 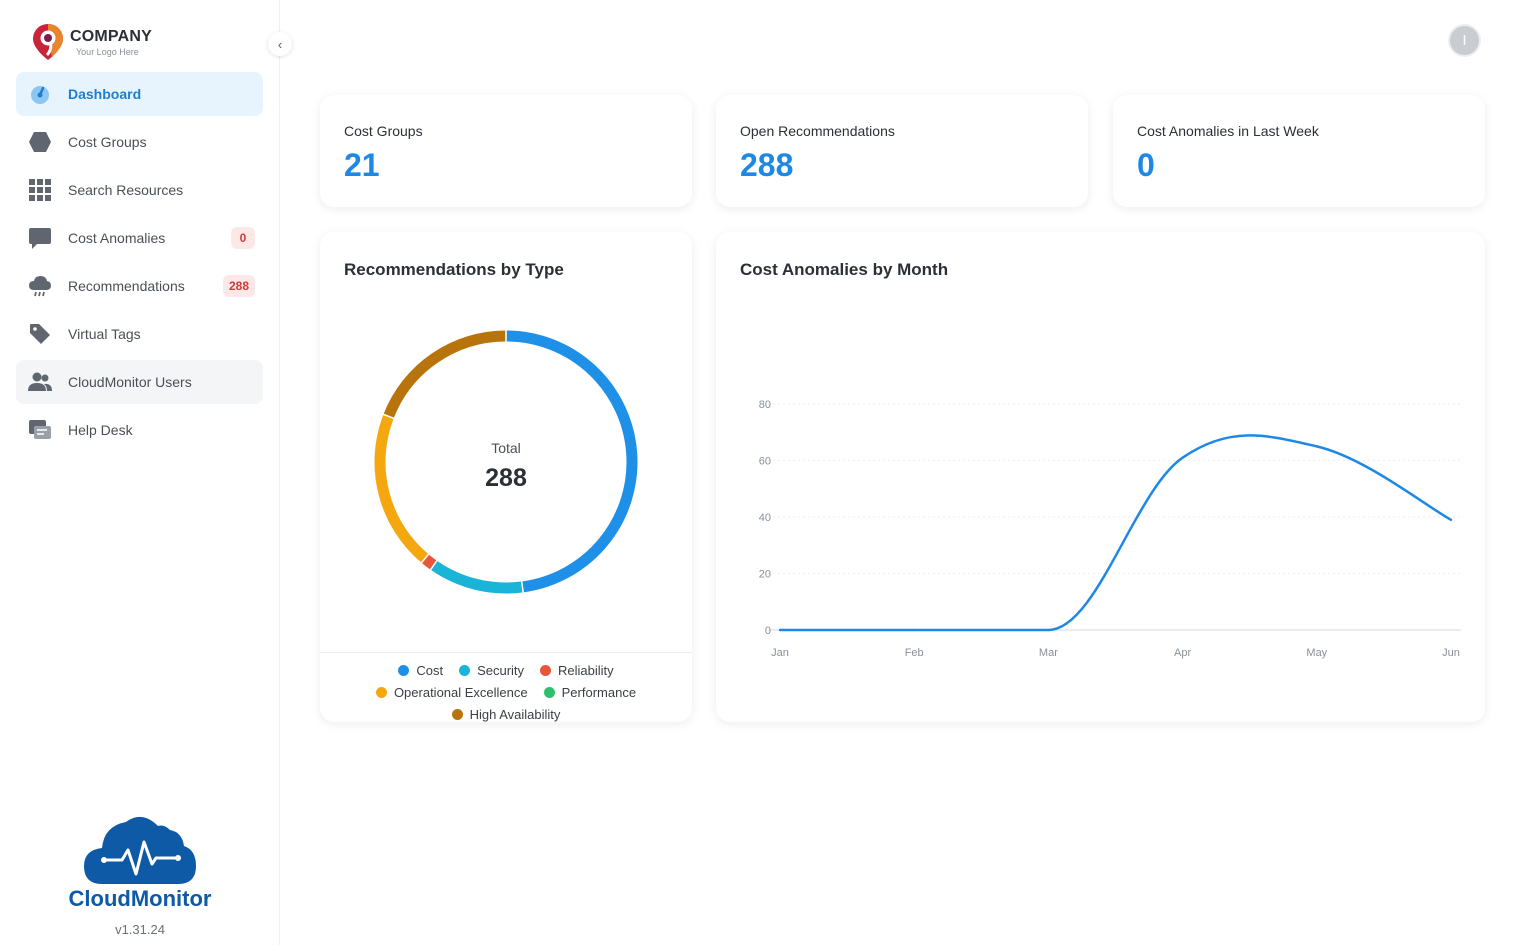 What do you see at coordinates (100, 430) in the screenshot?
I see `sidebar-item-label: Help Desk` at bounding box center [100, 430].